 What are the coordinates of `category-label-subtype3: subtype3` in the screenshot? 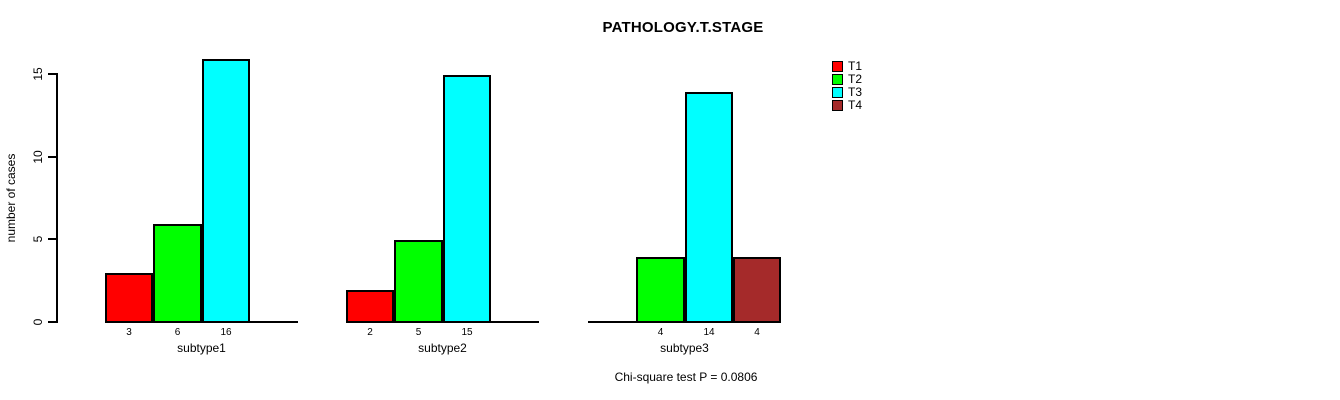 It's located at (684, 348).